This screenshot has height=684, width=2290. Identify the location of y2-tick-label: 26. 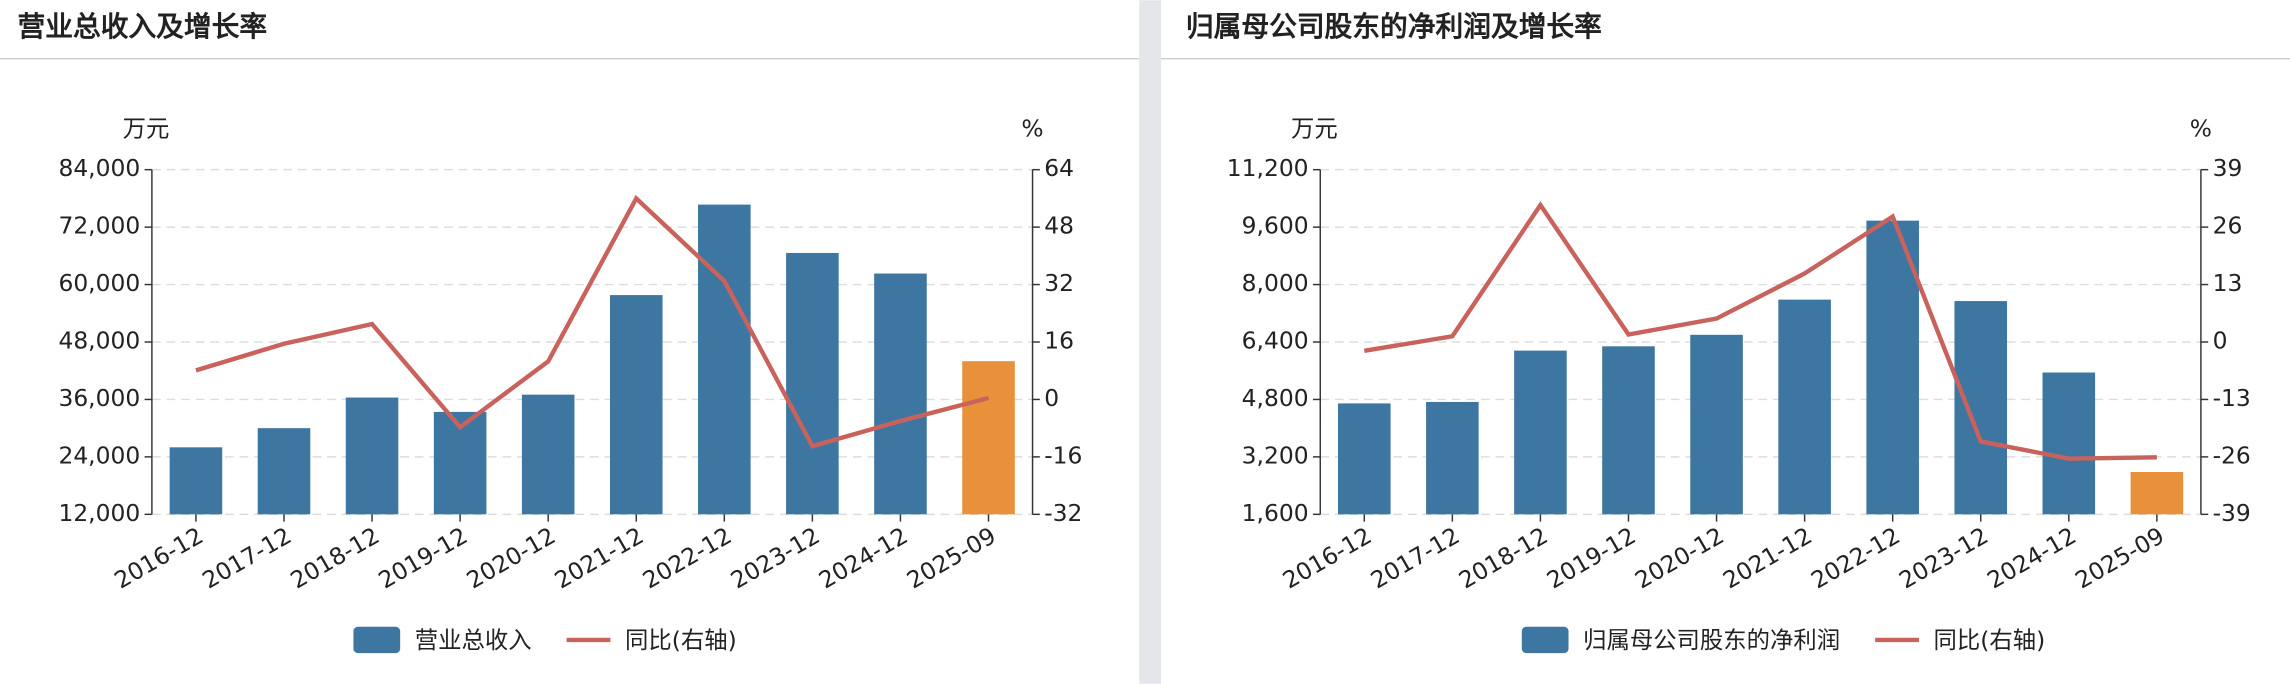
(2228, 226).